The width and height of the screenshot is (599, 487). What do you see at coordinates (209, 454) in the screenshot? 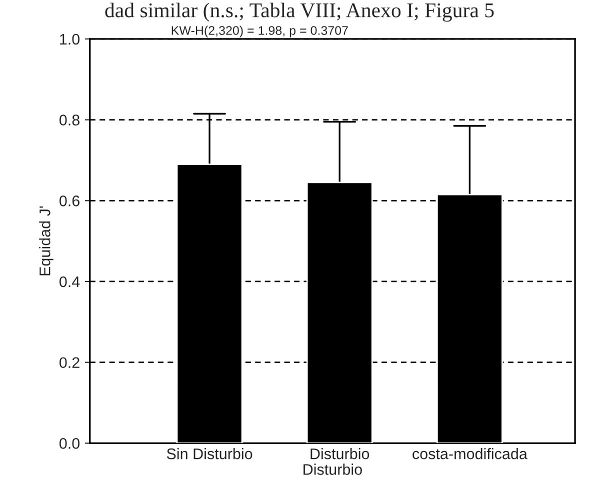
I see `x-tick-label: Sin Disturbio` at bounding box center [209, 454].